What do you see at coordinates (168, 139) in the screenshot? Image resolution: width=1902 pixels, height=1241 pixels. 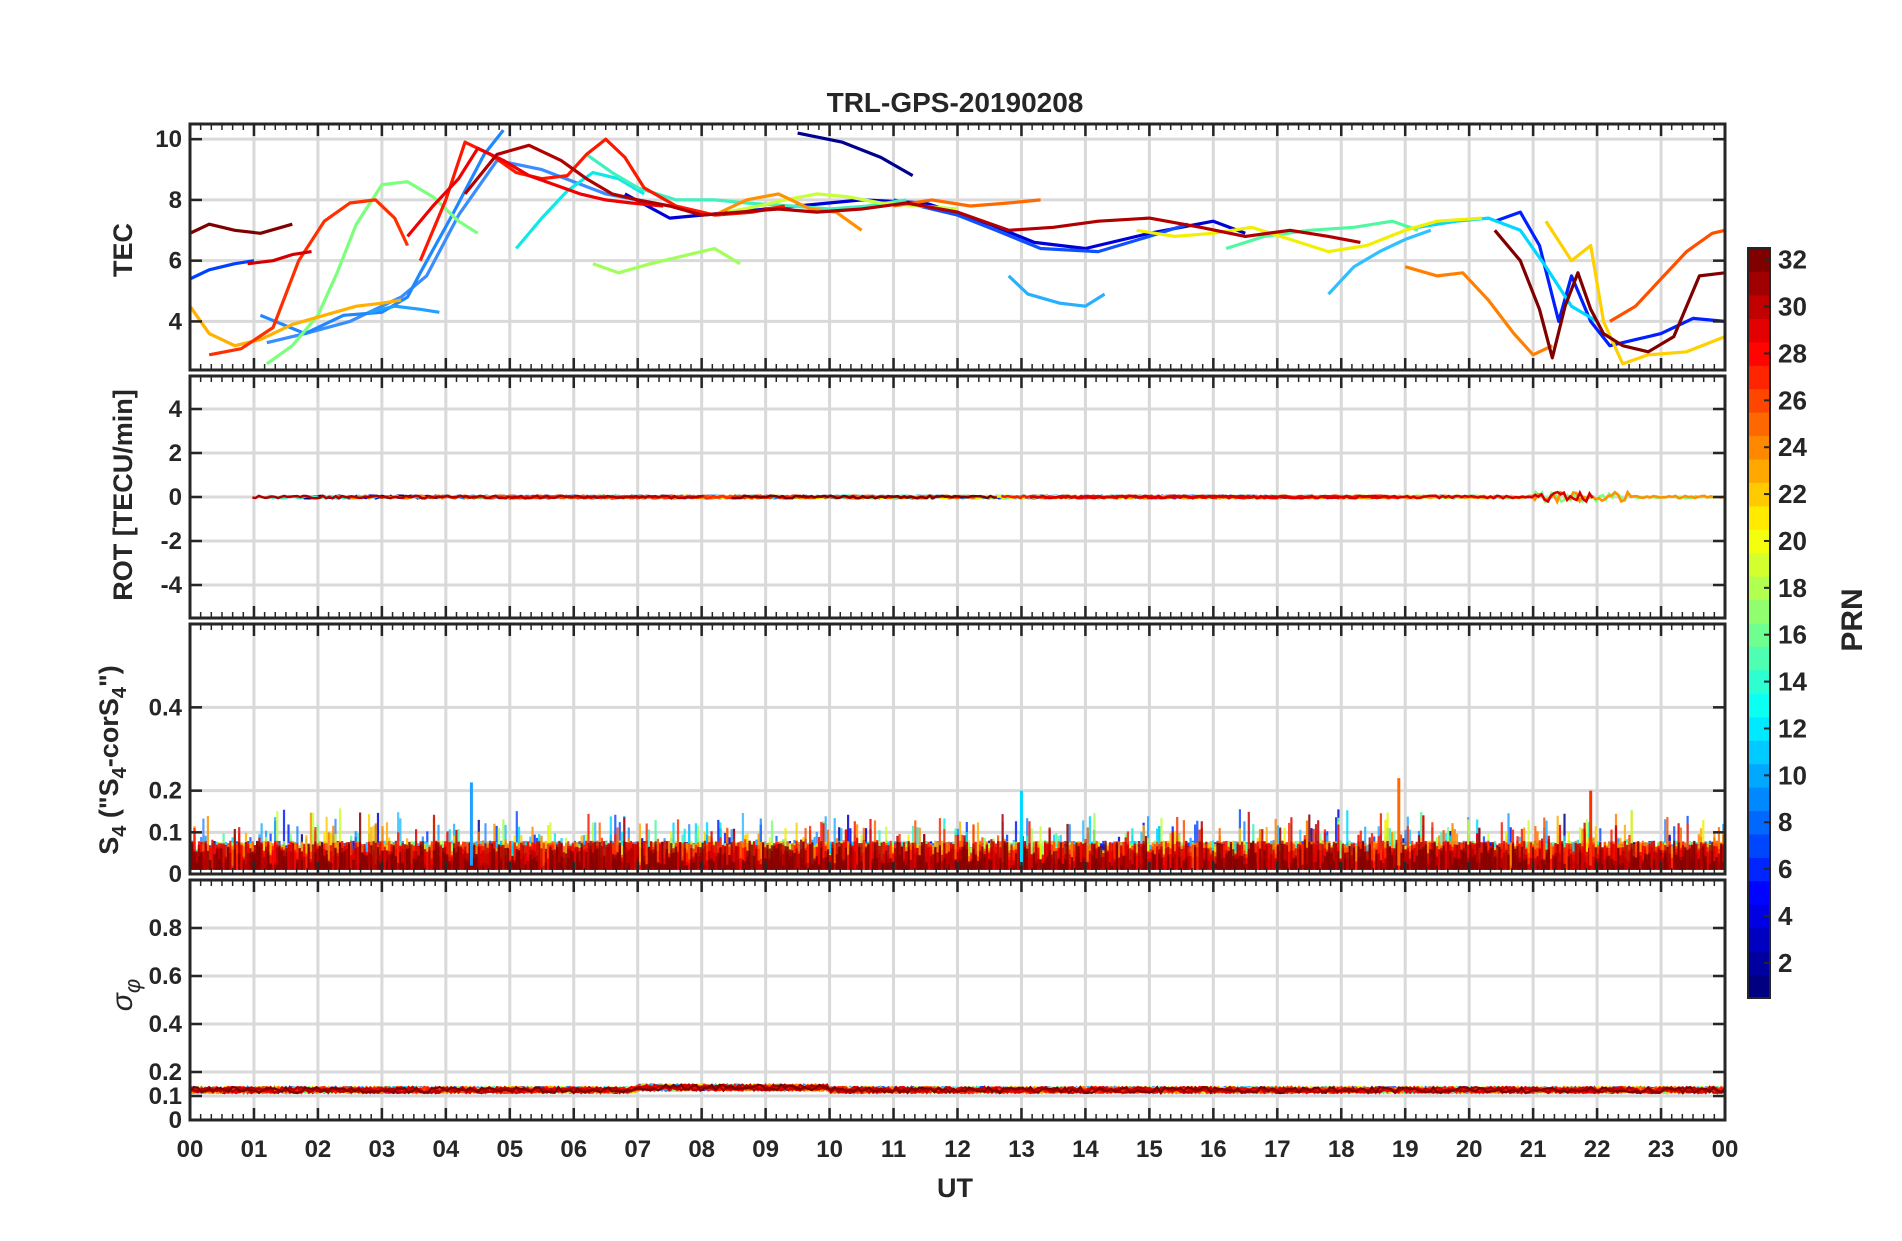 I see `y-tick-label: 10` at bounding box center [168, 139].